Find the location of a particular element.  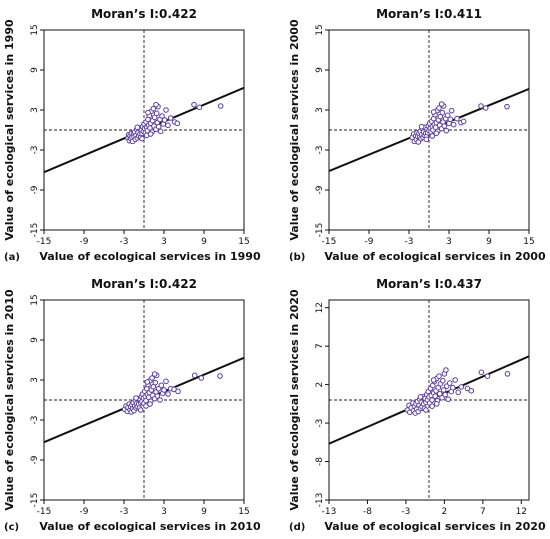

y-tick-label: 9 is located at coordinates (35, 340).